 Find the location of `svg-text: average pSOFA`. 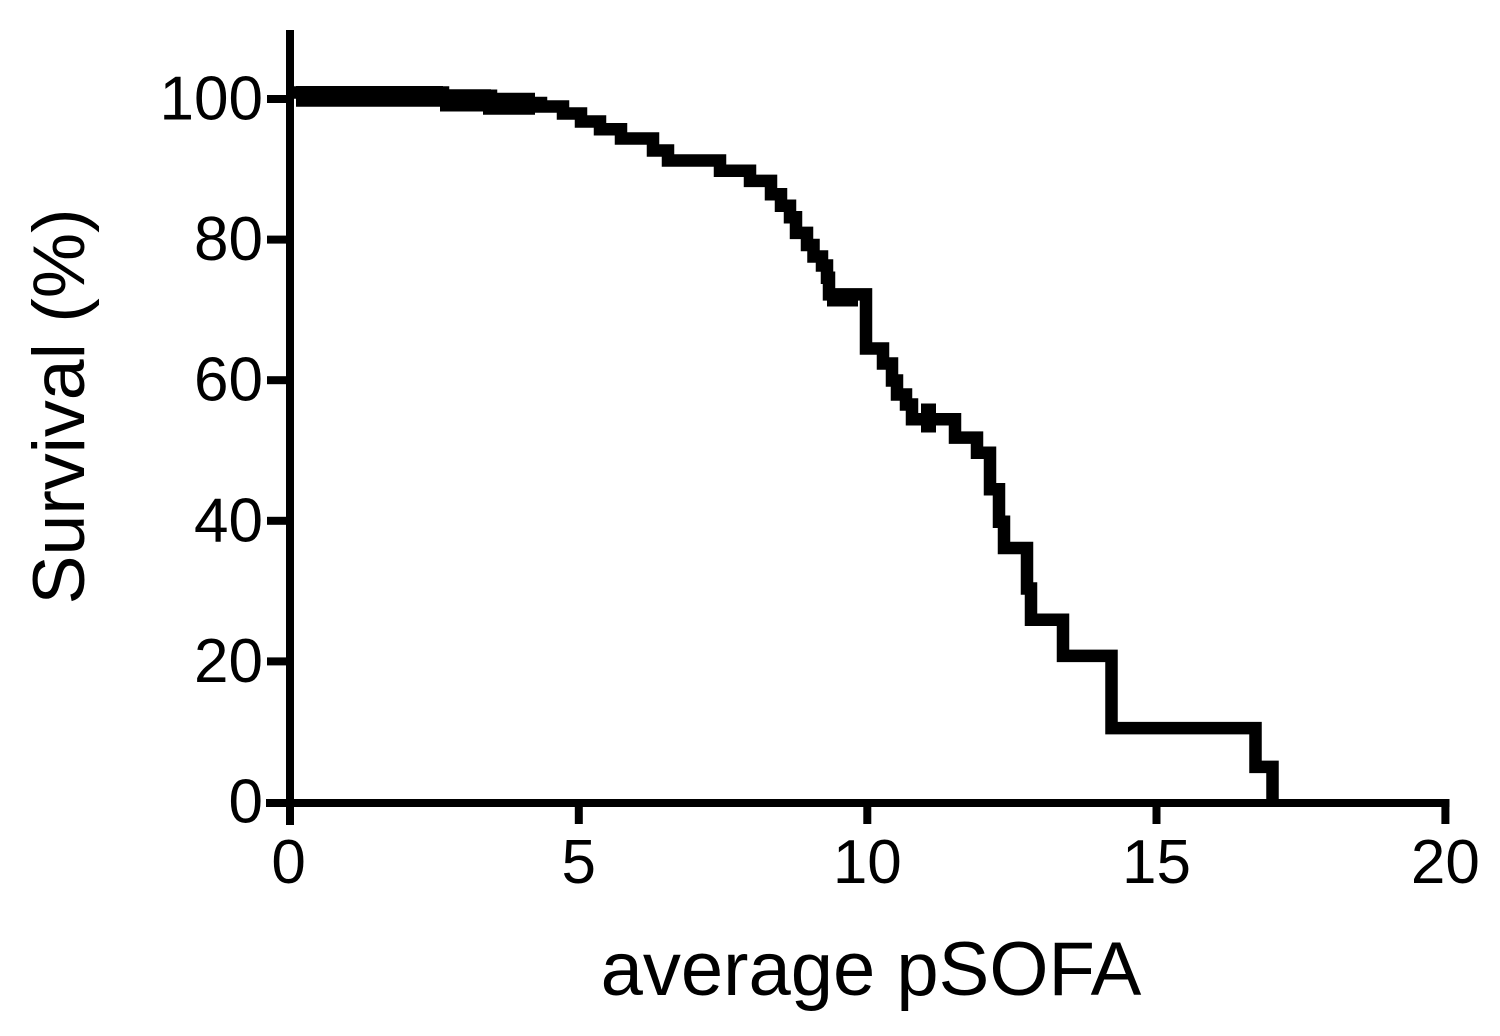

svg-text: average pSOFA is located at coordinates (871, 969).